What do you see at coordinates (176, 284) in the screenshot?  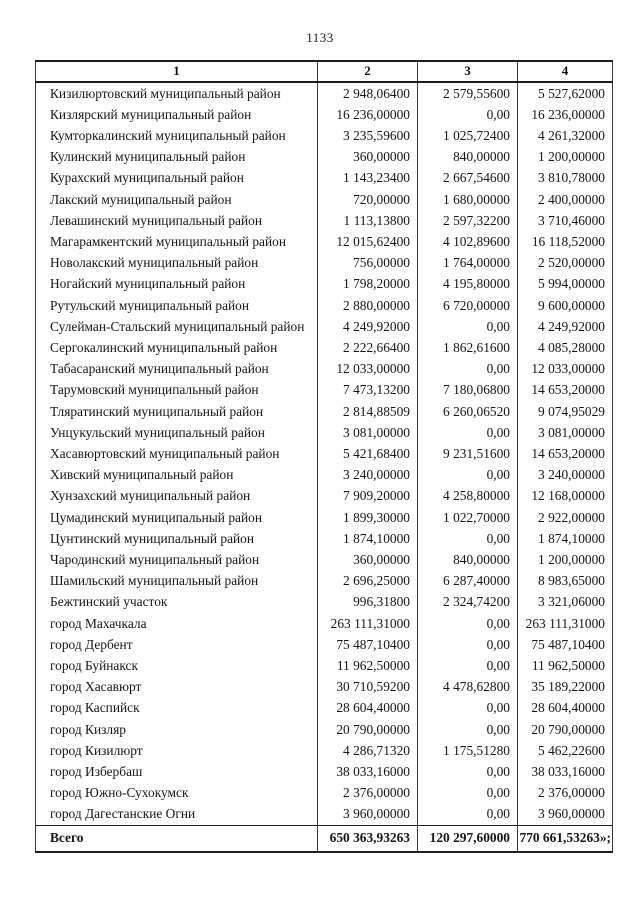 I see `district-name-cell: Ногайский муниципальный район` at bounding box center [176, 284].